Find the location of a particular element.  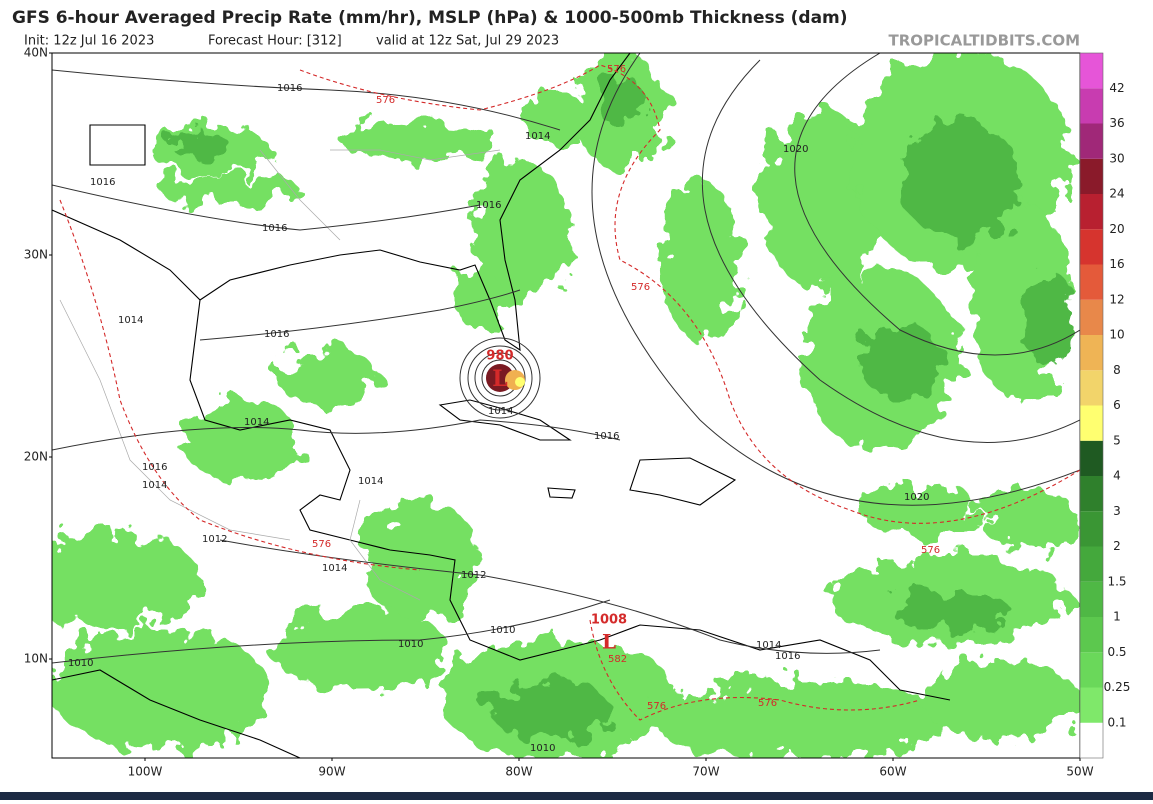

longitude-label: 100W is located at coordinates (145, 772).